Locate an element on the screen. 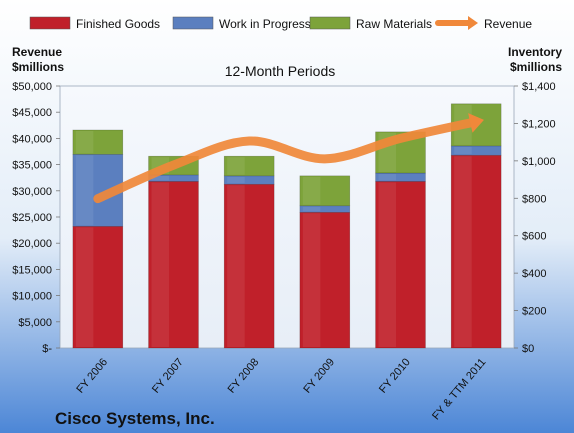 The height and width of the screenshot is (433, 574). left-tick-label: $50,000 is located at coordinates (32, 87).